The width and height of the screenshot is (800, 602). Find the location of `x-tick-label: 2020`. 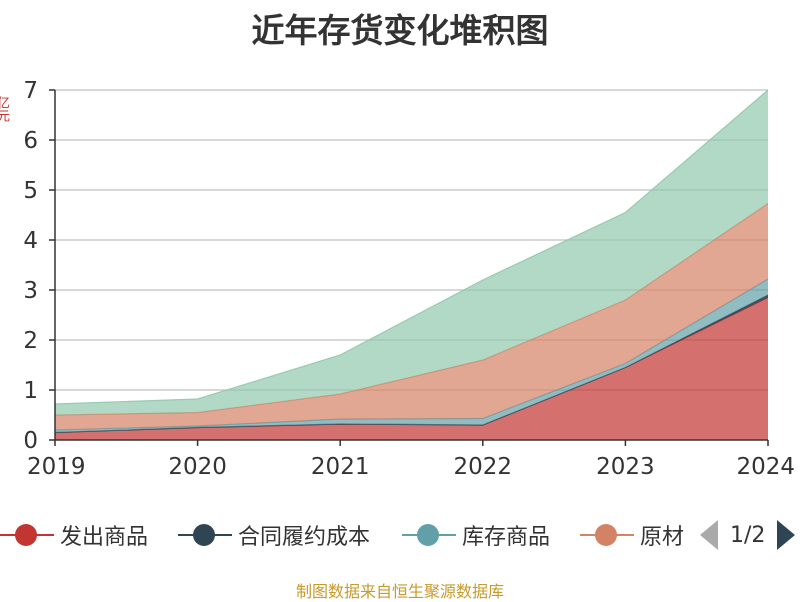

x-tick-label: 2020 is located at coordinates (197, 467).